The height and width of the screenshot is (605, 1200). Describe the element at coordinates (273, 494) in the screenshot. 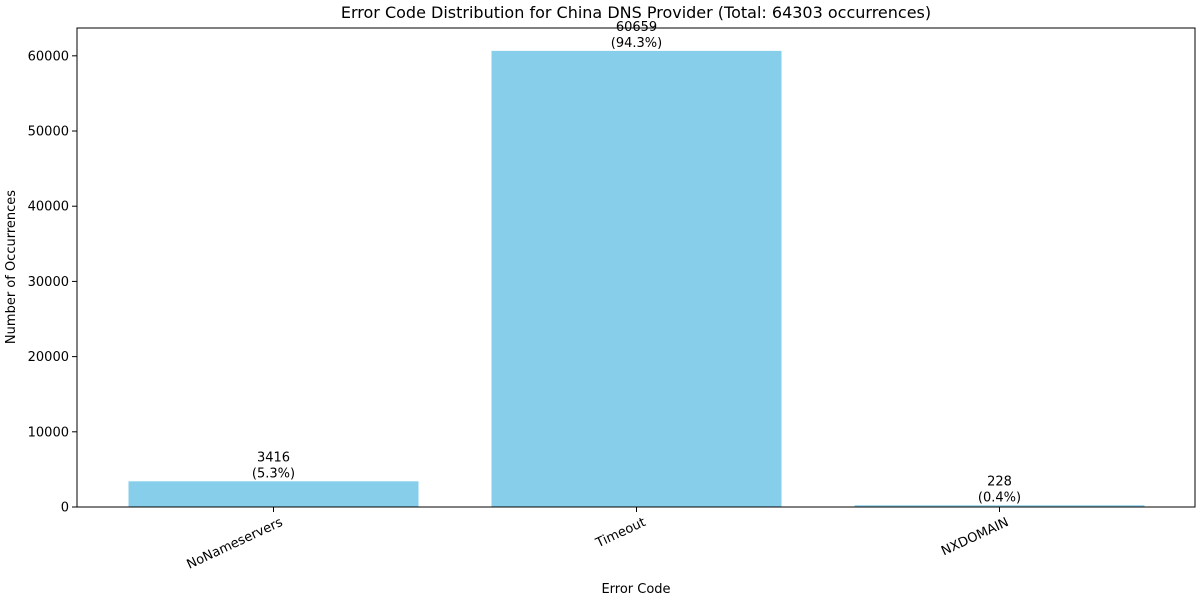

I see `bar-nonameservers` at that location.